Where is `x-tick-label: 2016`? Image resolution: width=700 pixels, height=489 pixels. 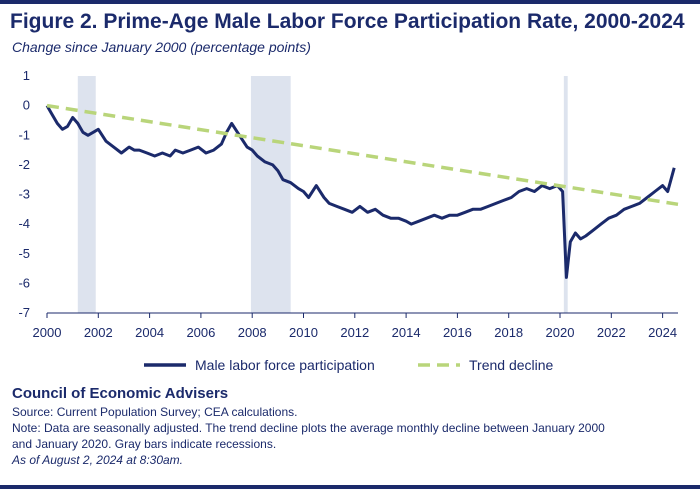 x-tick-label: 2016 is located at coordinates (457, 332).